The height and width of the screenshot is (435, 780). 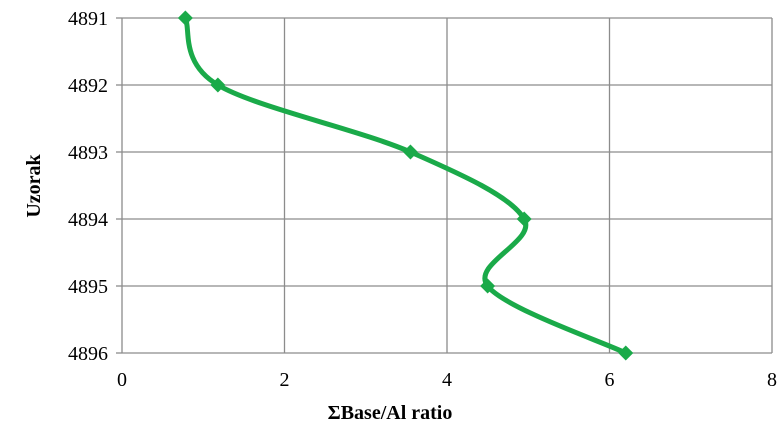 What do you see at coordinates (88, 19) in the screenshot?
I see `y-tick-label: 4891` at bounding box center [88, 19].